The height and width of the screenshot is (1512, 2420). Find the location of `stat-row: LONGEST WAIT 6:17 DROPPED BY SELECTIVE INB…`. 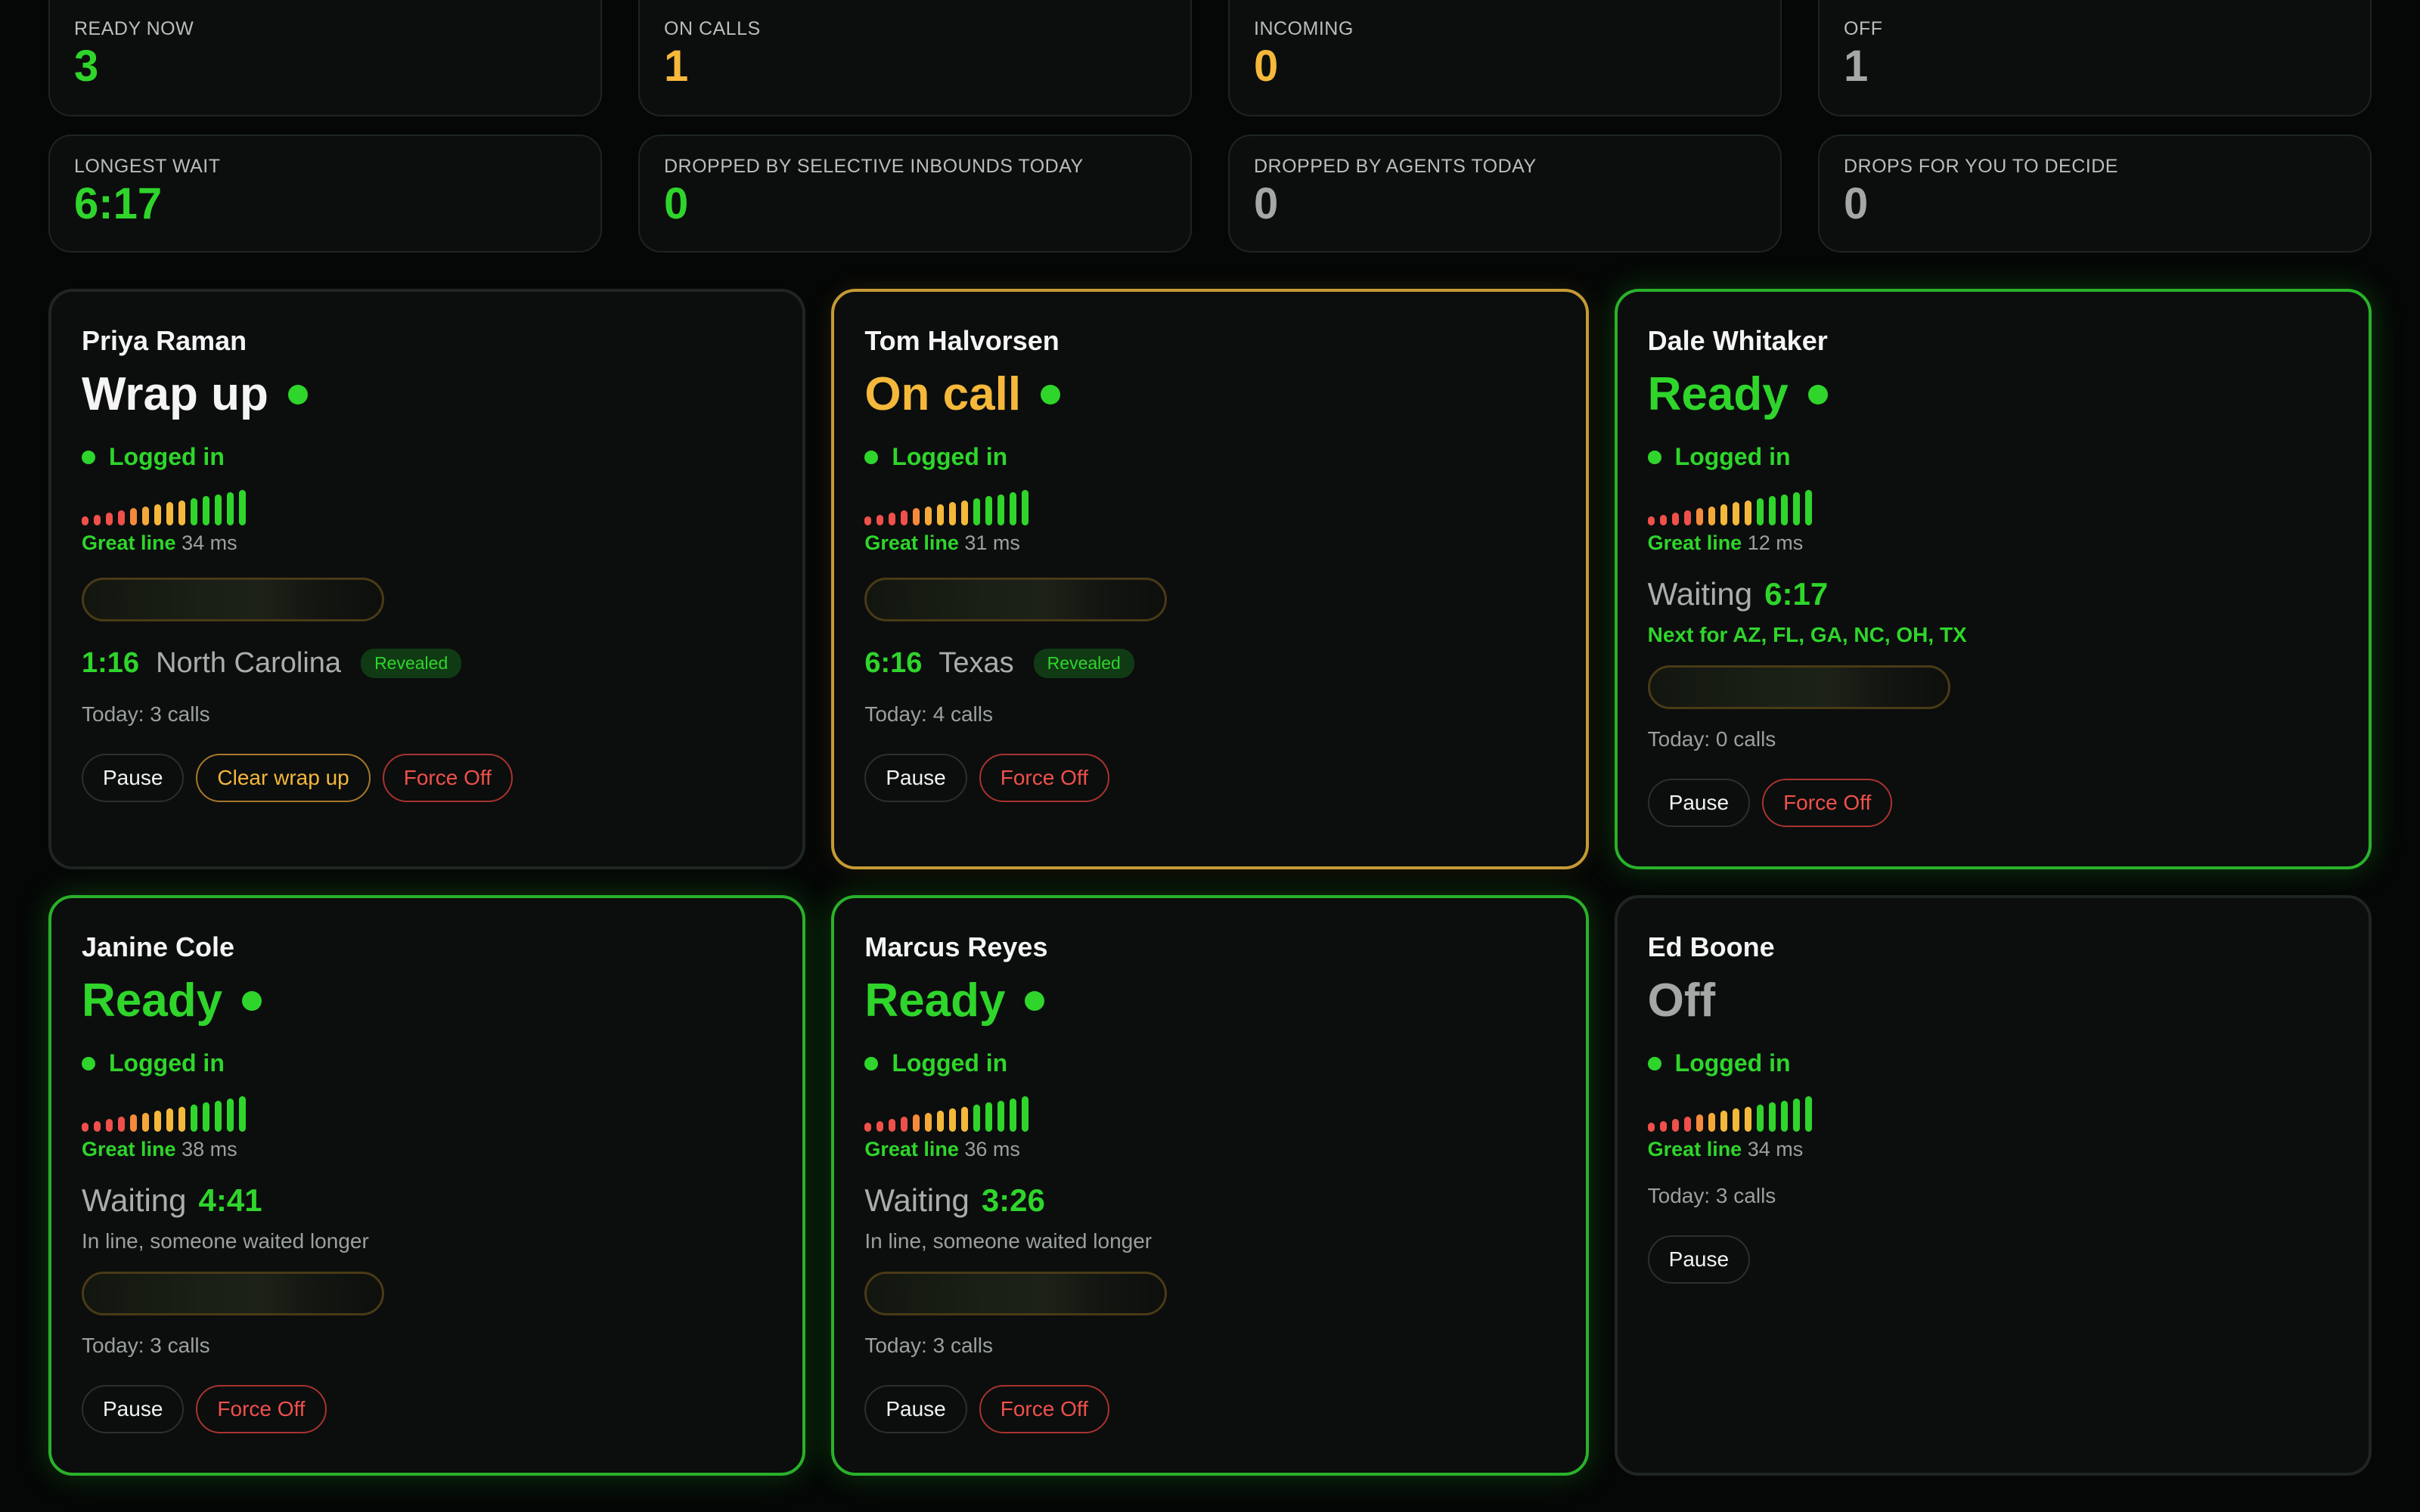

stat-row: LONGEST WAIT 6:17 DROPPED BY SELECTIVE INB… is located at coordinates (1210, 194).